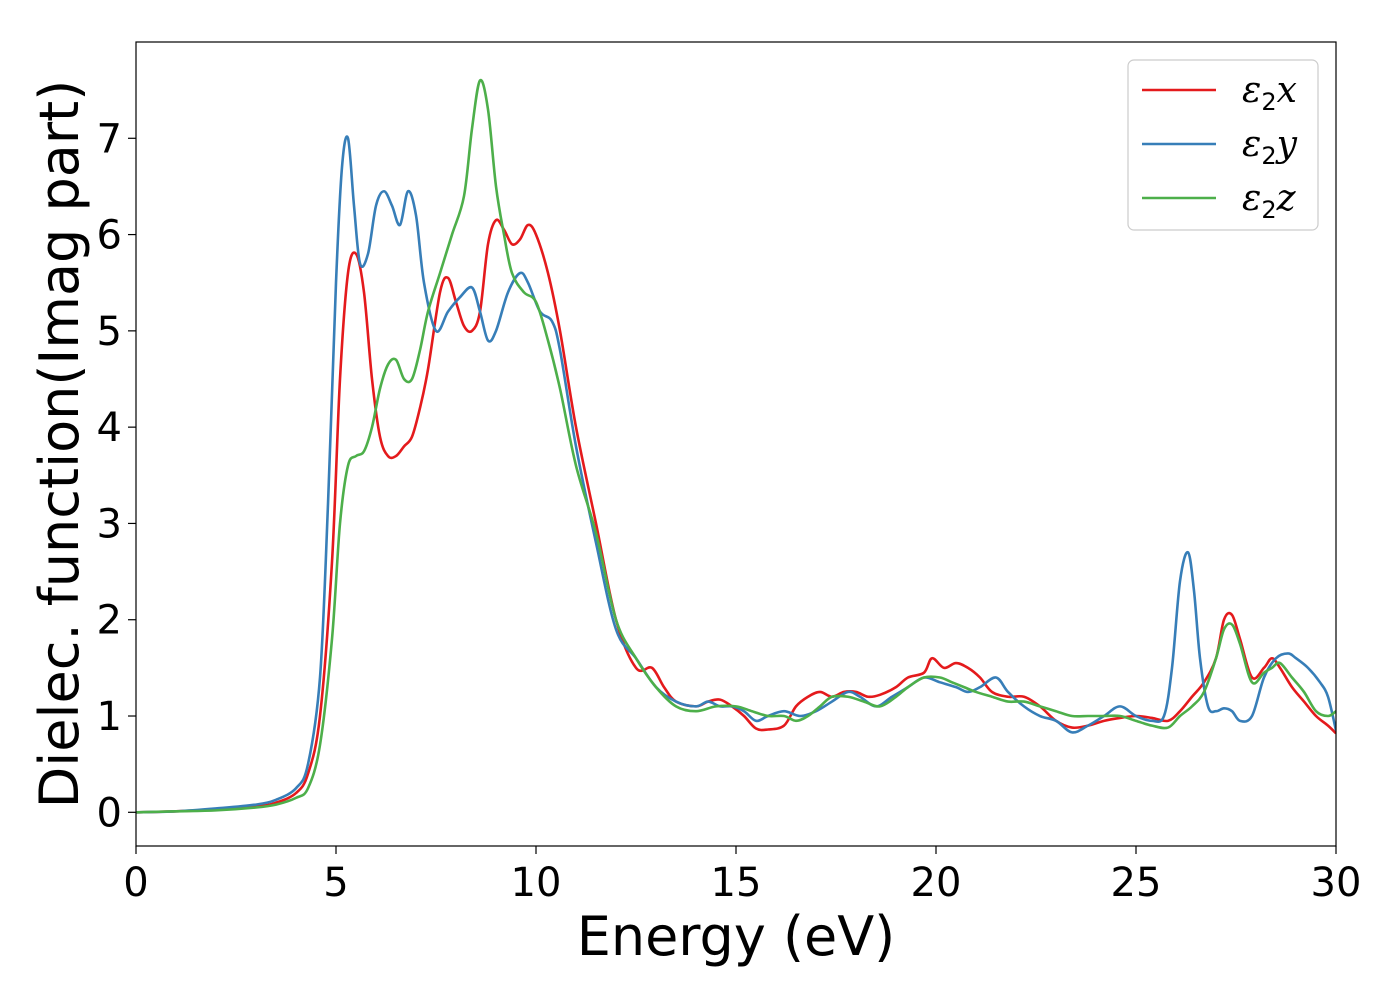  What do you see at coordinates (116, 476) in the screenshot?
I see `y-axis-ticks: 0 1 2 3 4 5 6 7` at bounding box center [116, 476].